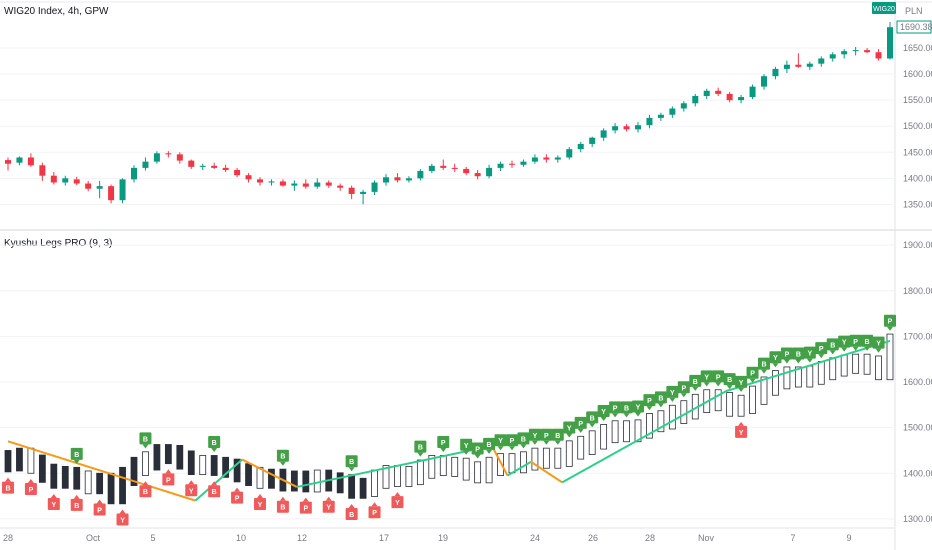 This screenshot has width=932, height=550. I want to click on sell-badge-letter: B, so click(76, 506).